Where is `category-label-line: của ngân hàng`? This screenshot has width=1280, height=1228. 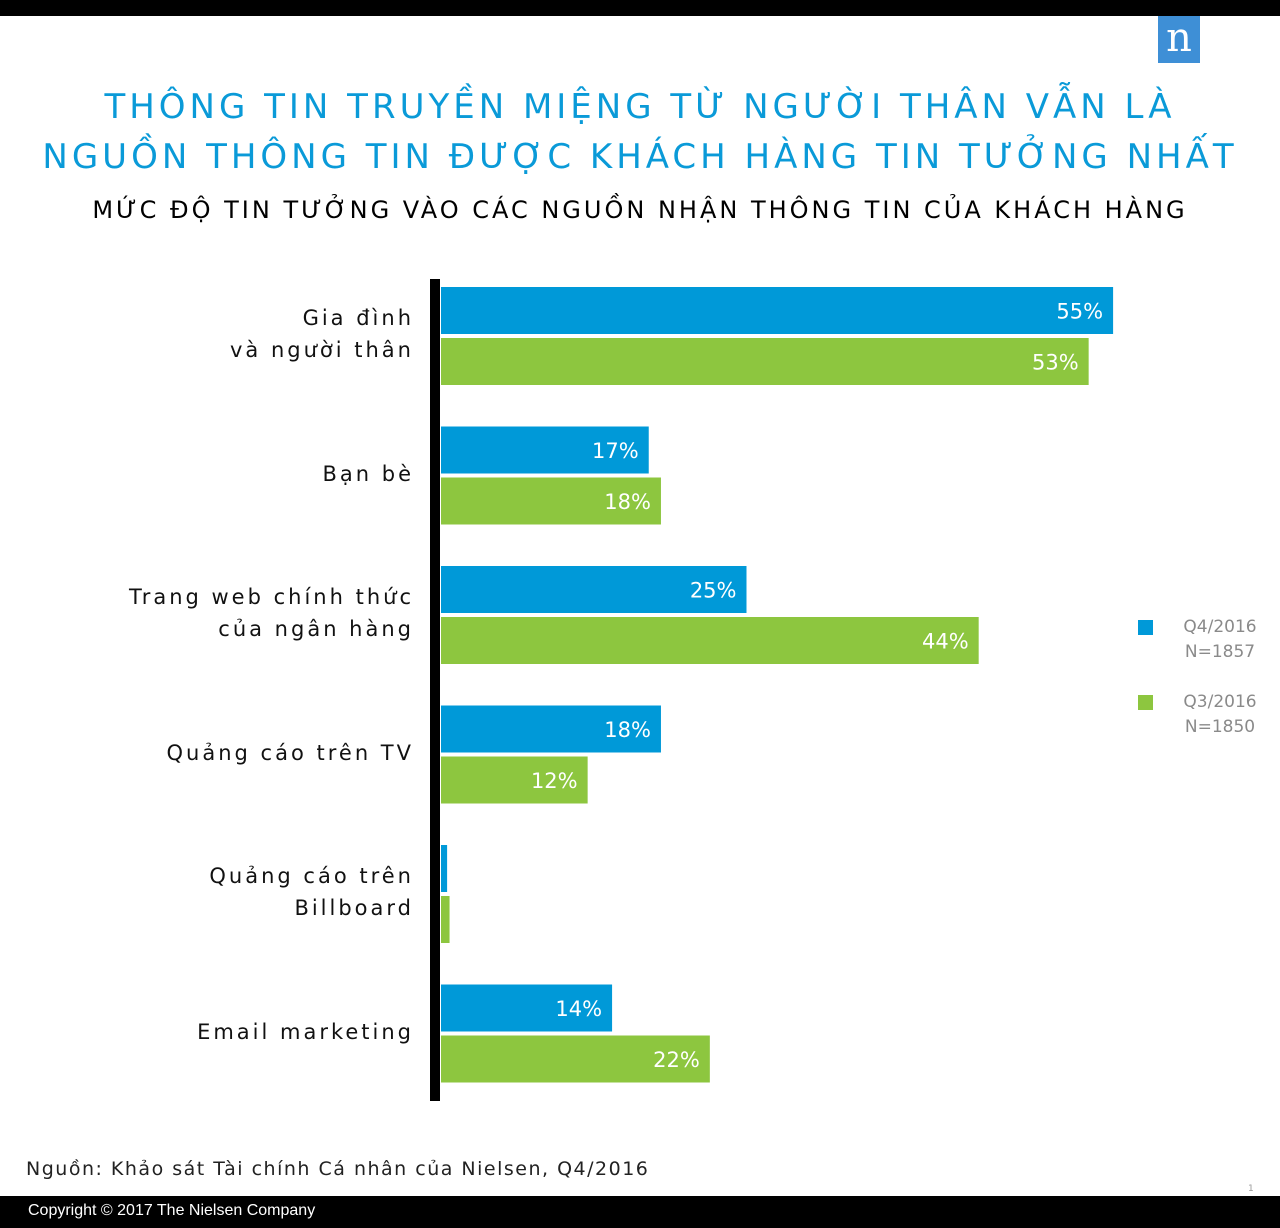
category-label-line: của ngân hàng is located at coordinates (316, 629).